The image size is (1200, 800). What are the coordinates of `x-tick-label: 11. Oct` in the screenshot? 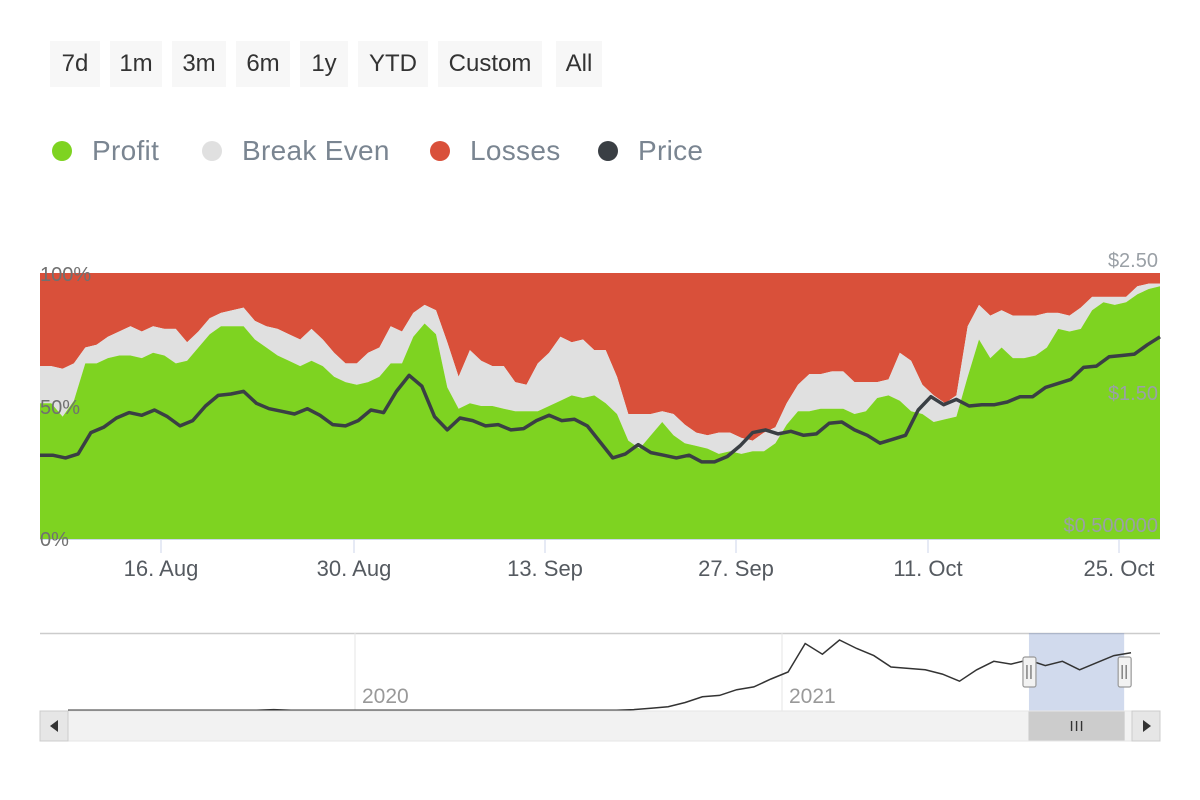 It's located at (927, 568).